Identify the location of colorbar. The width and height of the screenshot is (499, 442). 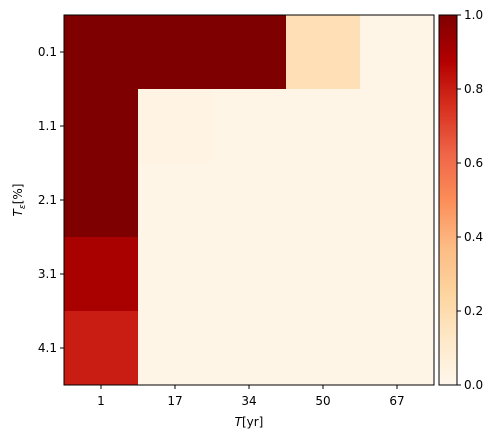
(448, 200).